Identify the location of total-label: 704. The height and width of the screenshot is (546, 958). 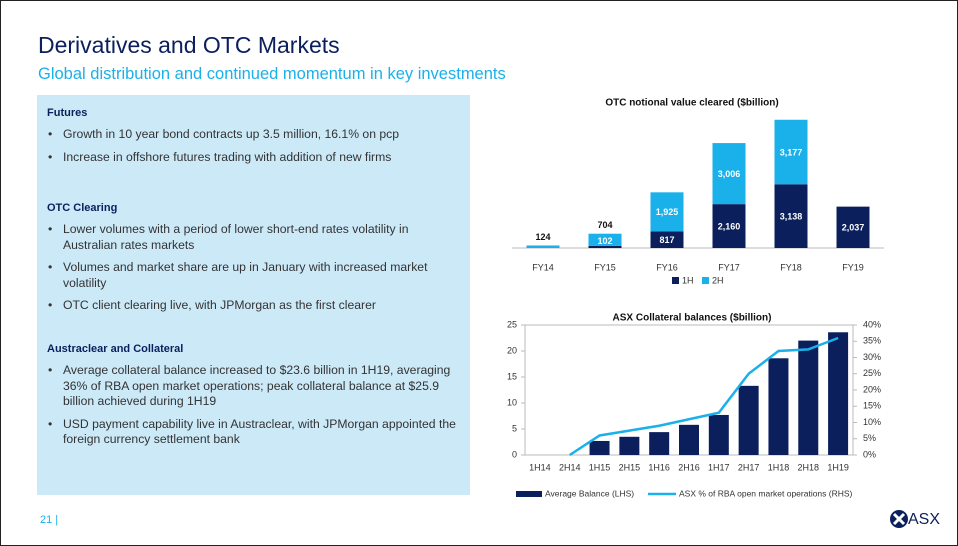
(604, 225).